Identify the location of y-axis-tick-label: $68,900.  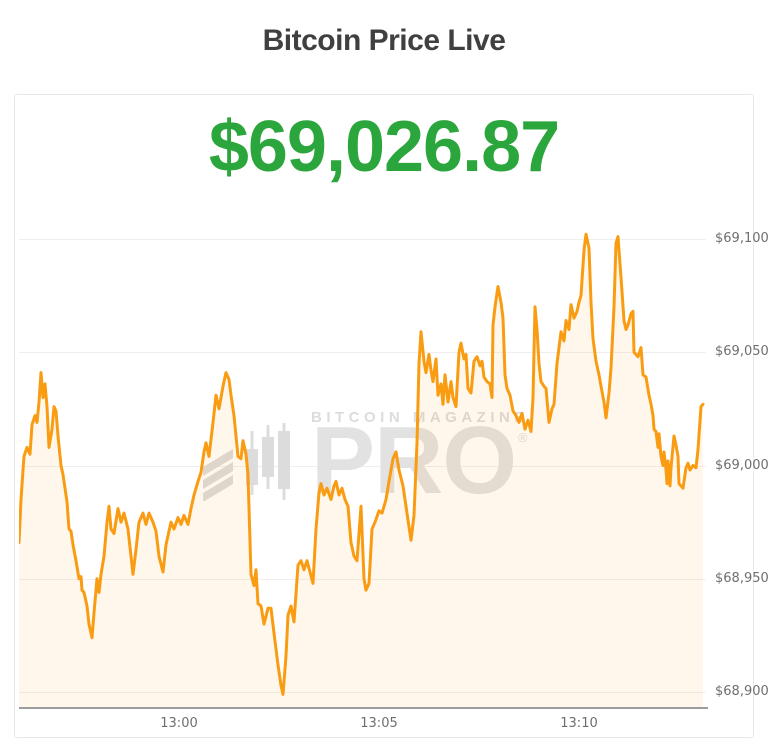
(741, 692).